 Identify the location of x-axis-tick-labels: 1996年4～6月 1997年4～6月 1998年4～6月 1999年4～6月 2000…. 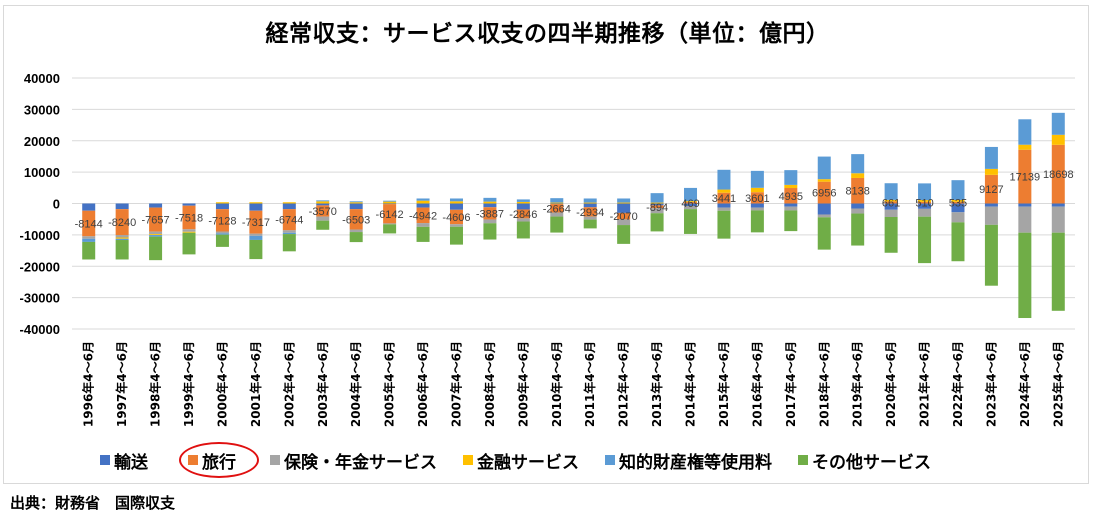
(573, 384).